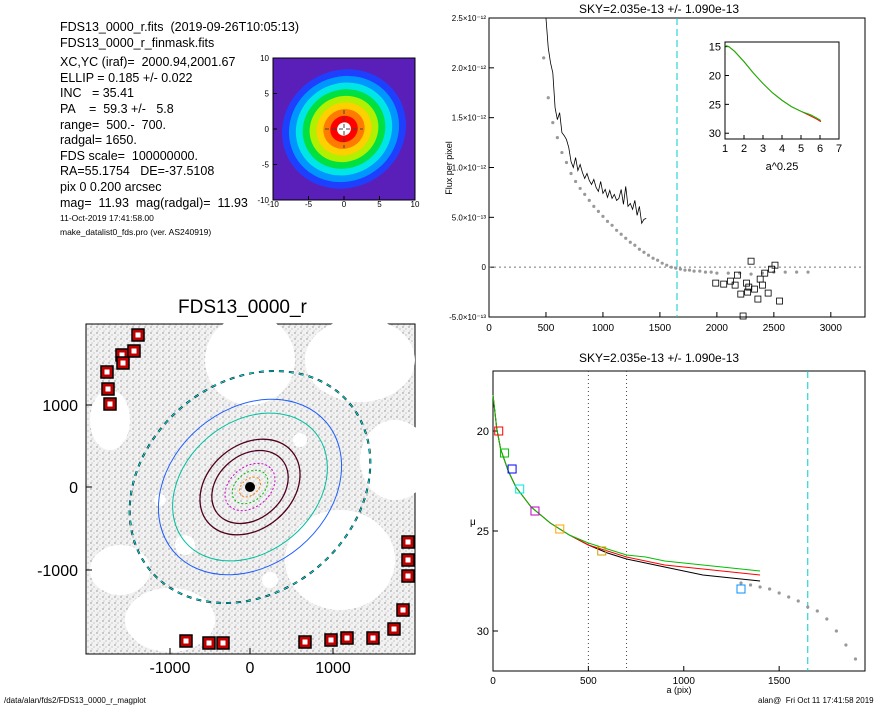 Image resolution: width=885 pixels, height=708 pixels. Describe the element at coordinates (596, 121) in the screenshot. I see `flux-profile-line` at that location.